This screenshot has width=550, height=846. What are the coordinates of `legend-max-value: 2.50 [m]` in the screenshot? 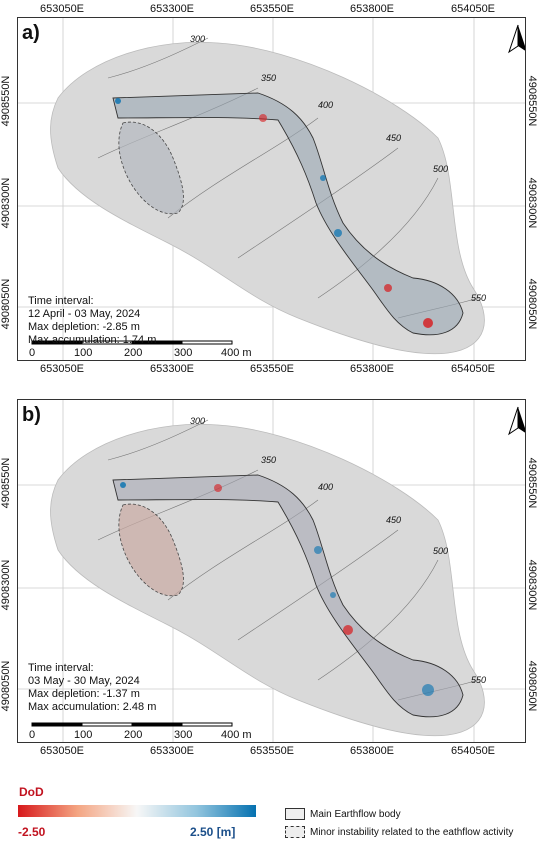 It's located at (213, 832).